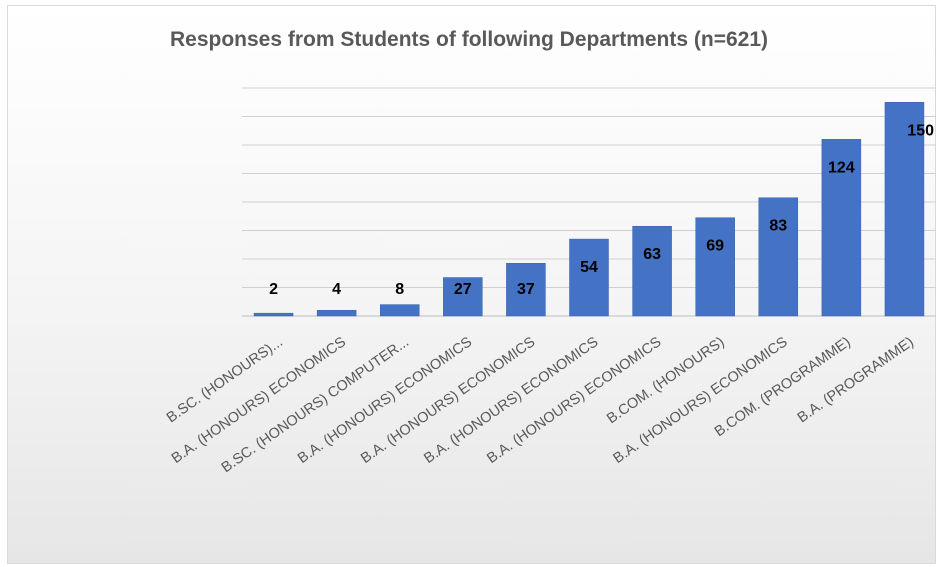 This screenshot has width=938, height=567. Describe the element at coordinates (399, 289) in the screenshot. I see `data-label: 8` at that location.